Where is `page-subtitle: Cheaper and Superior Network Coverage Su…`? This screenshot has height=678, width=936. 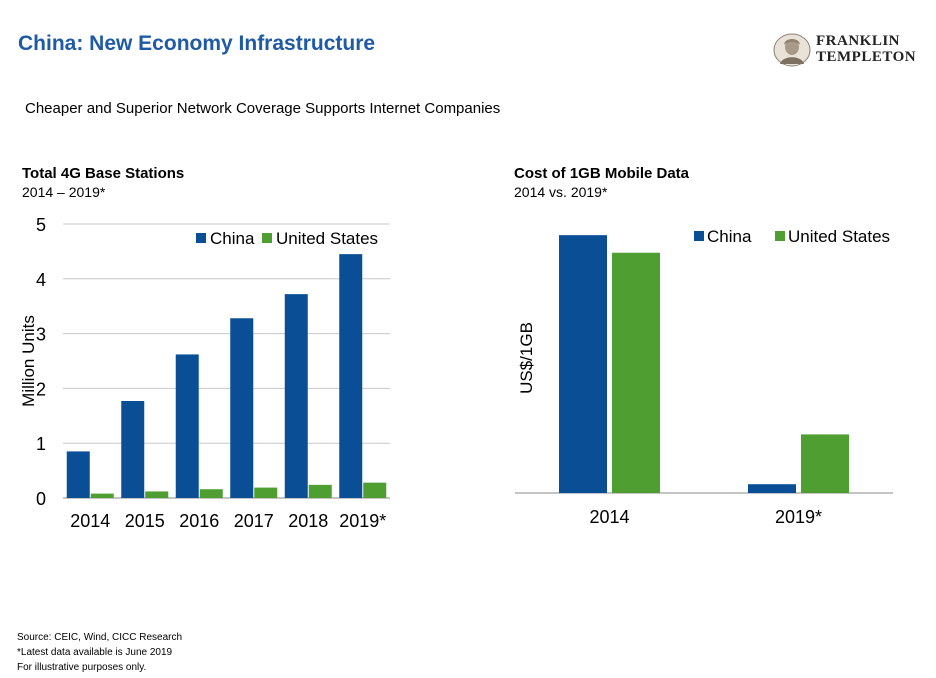
page-subtitle: Cheaper and Superior Network Coverage Su… is located at coordinates (263, 108).